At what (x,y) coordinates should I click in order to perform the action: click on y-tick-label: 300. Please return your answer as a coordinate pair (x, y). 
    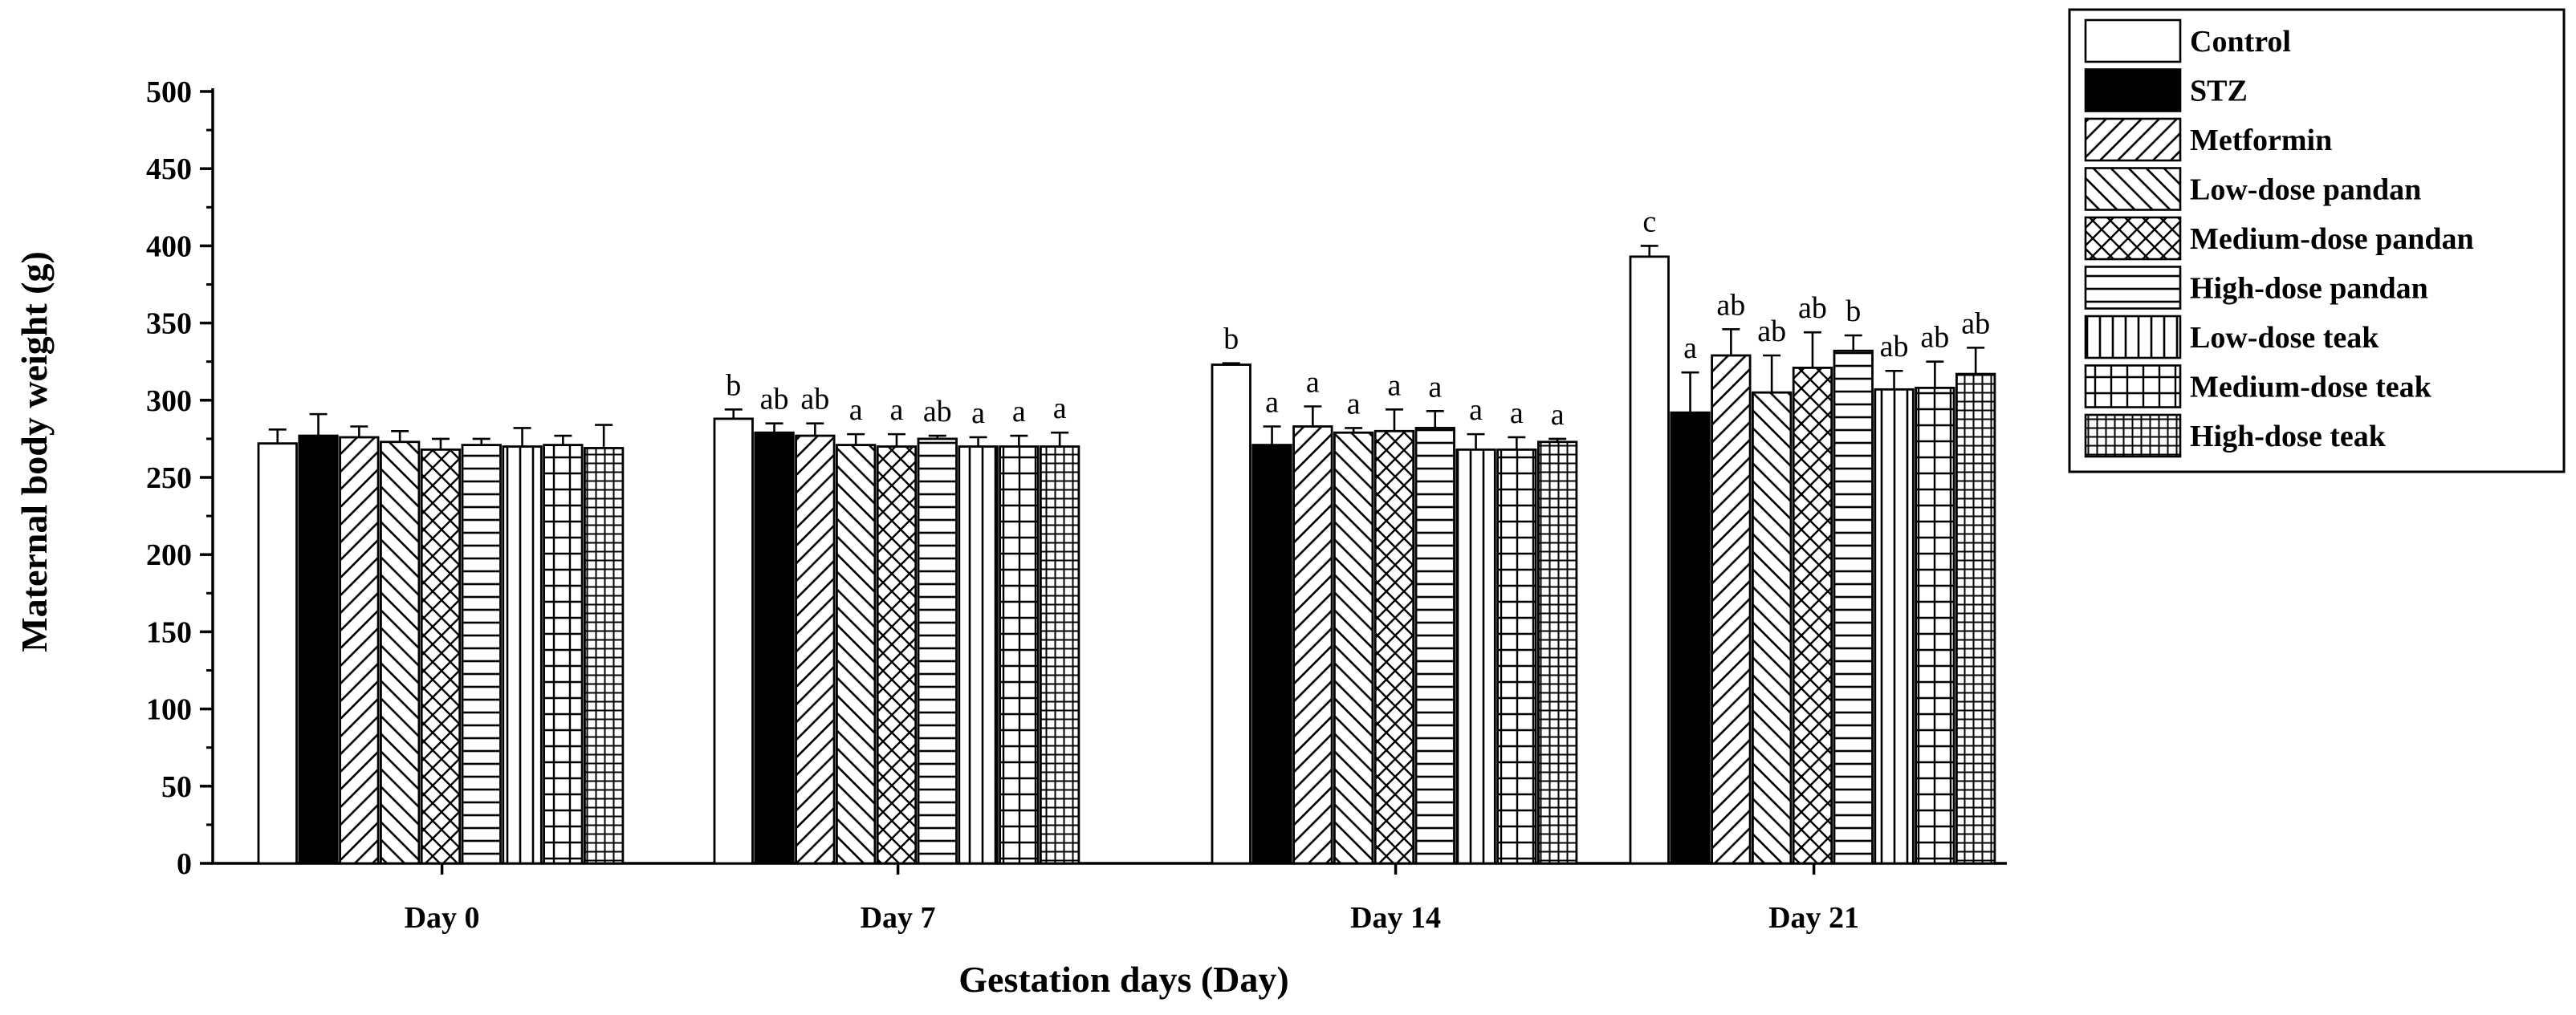
    Looking at the image, I should click on (169, 401).